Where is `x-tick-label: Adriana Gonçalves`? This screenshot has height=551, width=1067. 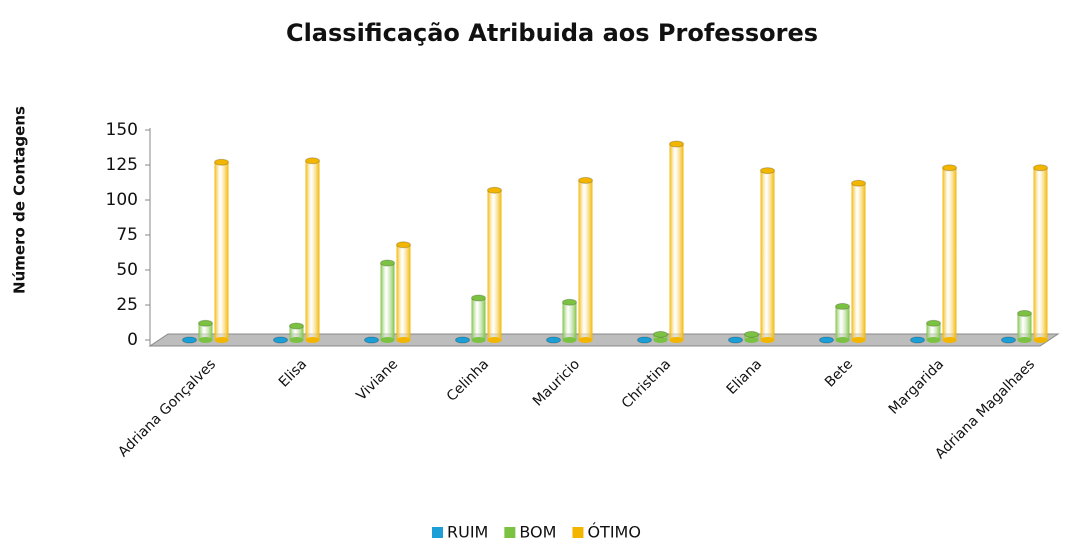 x-tick-label: Adriana Gonçalves is located at coordinates (167, 408).